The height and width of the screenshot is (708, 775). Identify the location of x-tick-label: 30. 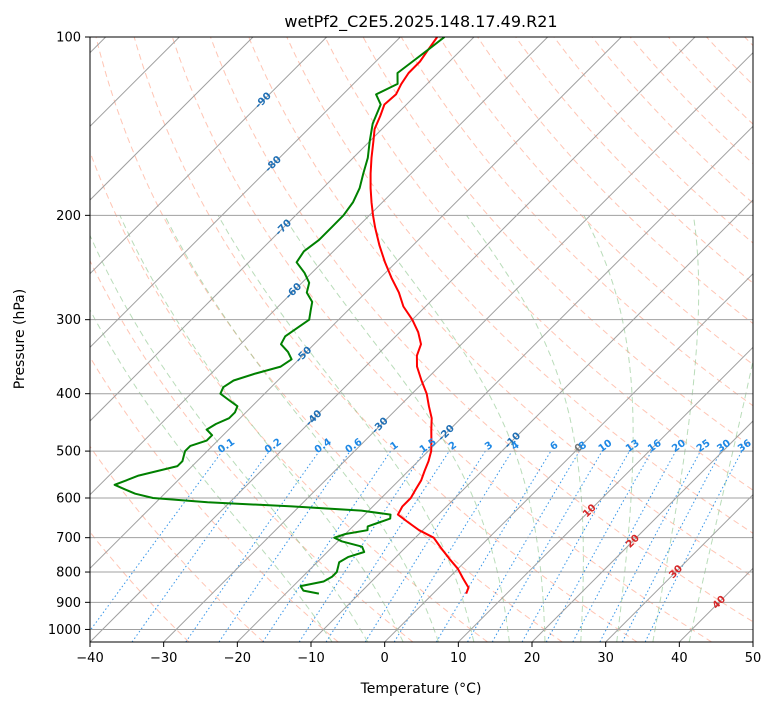
(605, 658).